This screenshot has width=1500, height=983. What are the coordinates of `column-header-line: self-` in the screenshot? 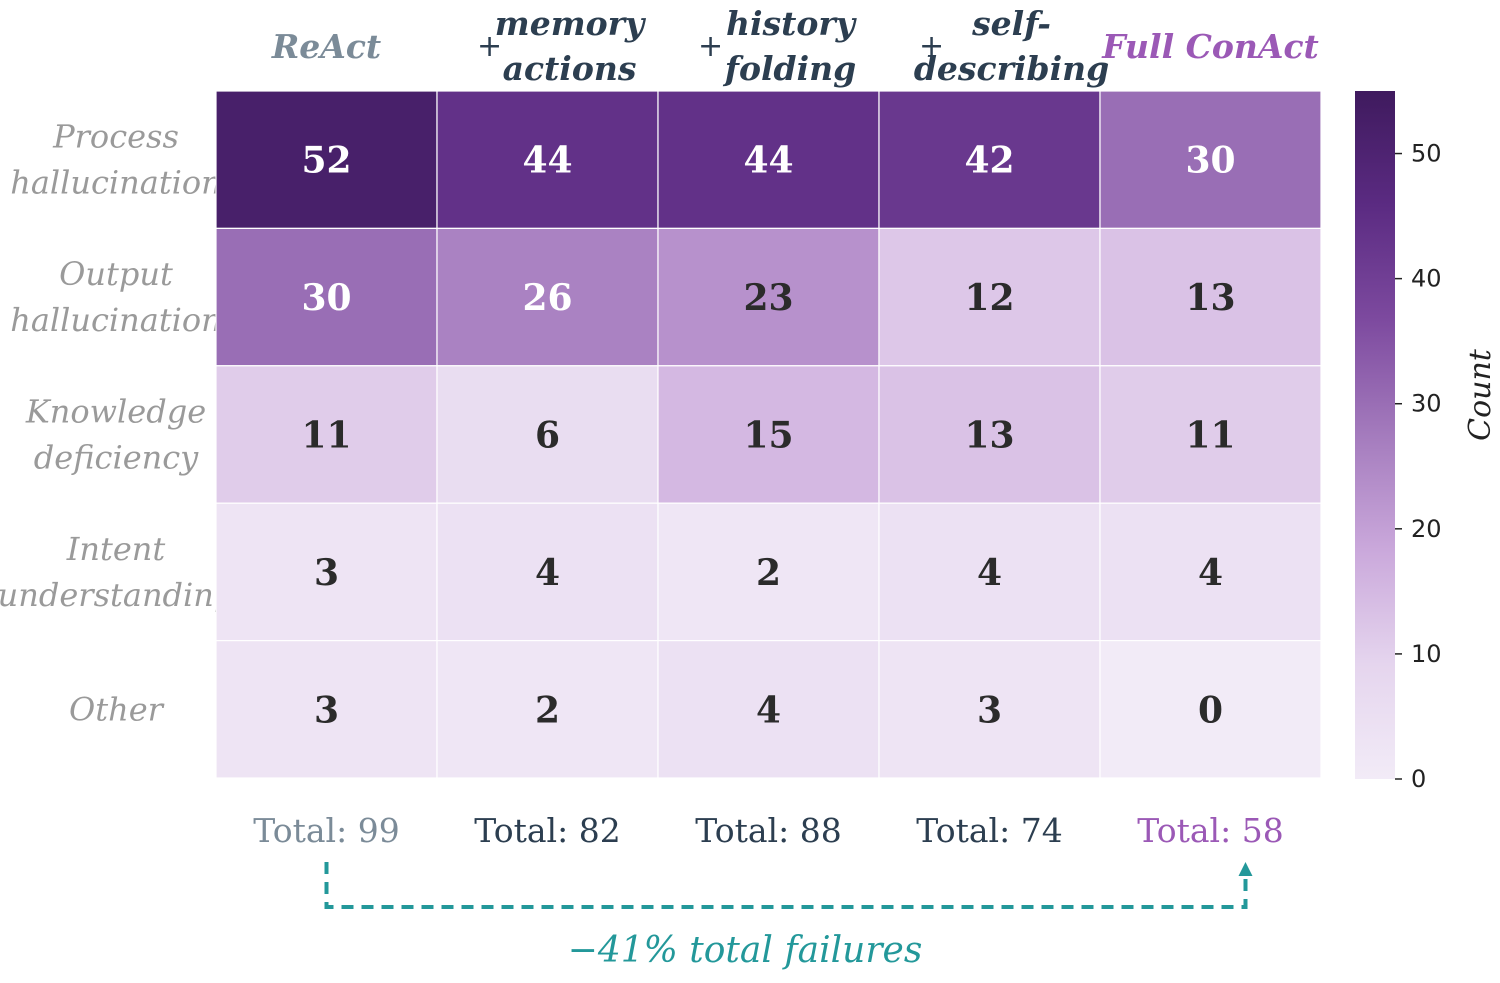 It's located at (1011, 23).